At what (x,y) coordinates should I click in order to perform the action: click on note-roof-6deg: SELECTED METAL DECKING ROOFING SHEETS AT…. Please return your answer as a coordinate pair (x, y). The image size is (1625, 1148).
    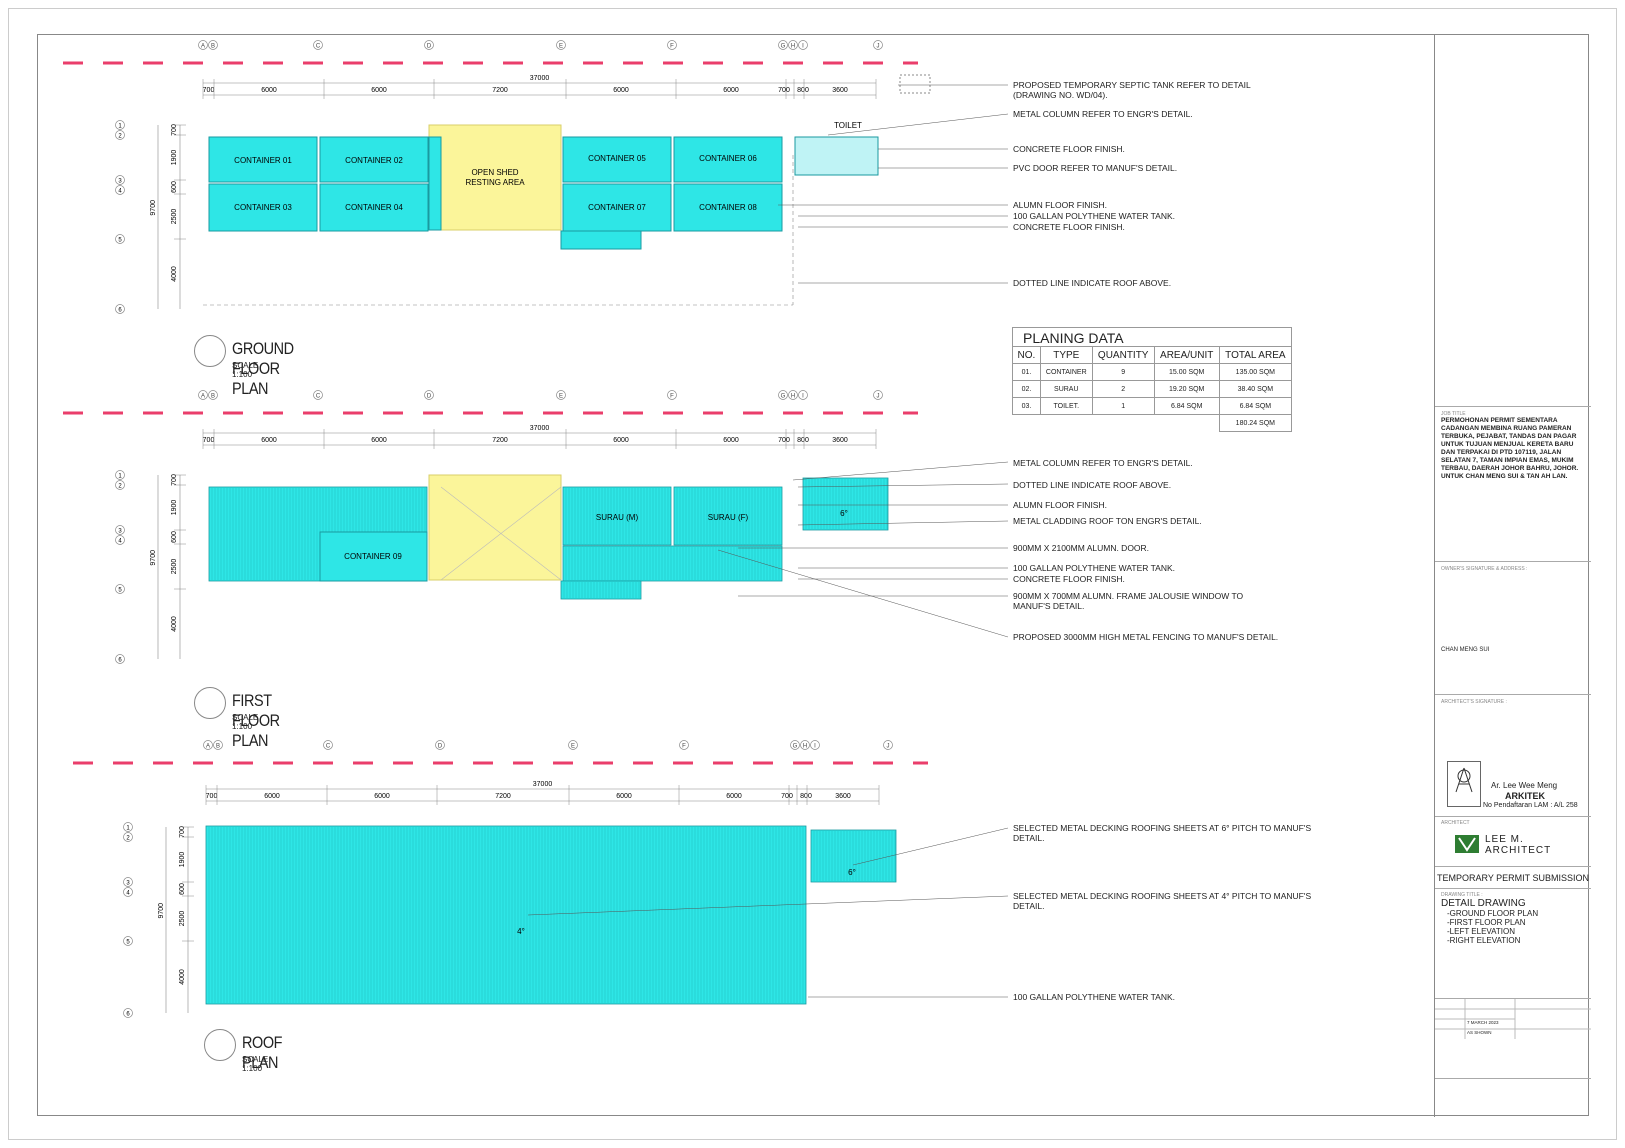
    Looking at the image, I should click on (1162, 828).